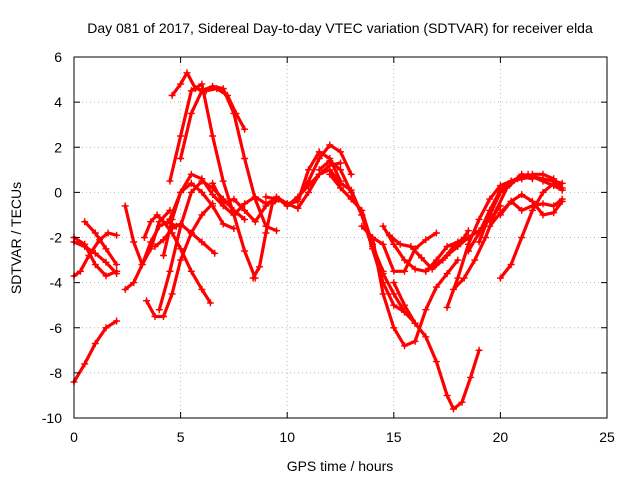 This screenshot has height=485, width=640. I want to click on y-tick-label: -10, so click(52, 418).